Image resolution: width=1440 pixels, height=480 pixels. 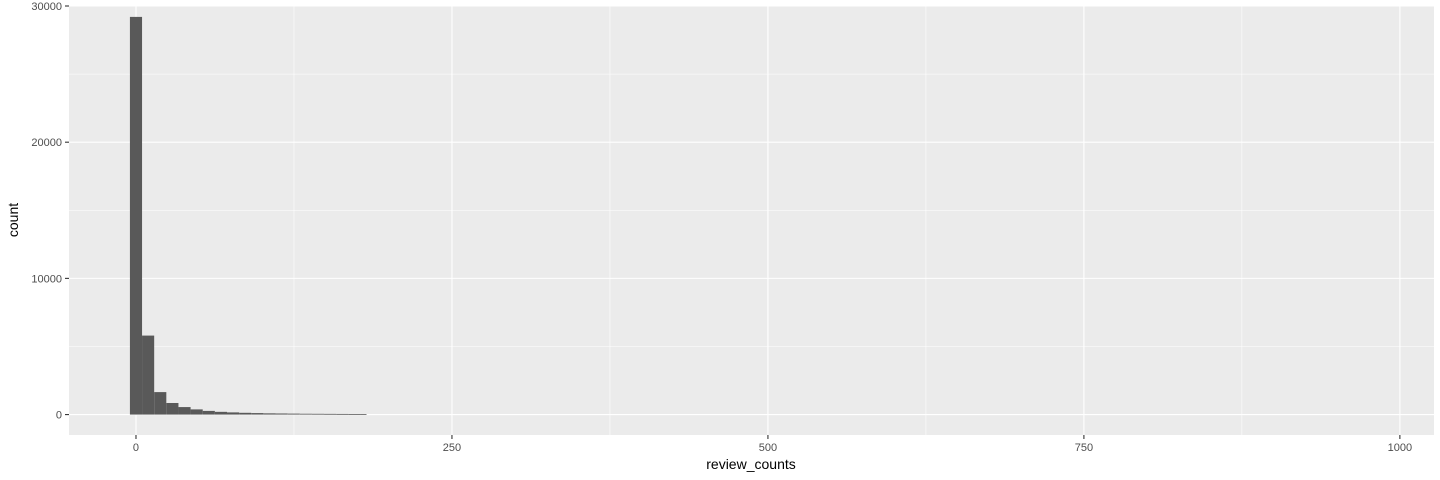 What do you see at coordinates (46, 7) in the screenshot?
I see `y-tick-label: 30000` at bounding box center [46, 7].